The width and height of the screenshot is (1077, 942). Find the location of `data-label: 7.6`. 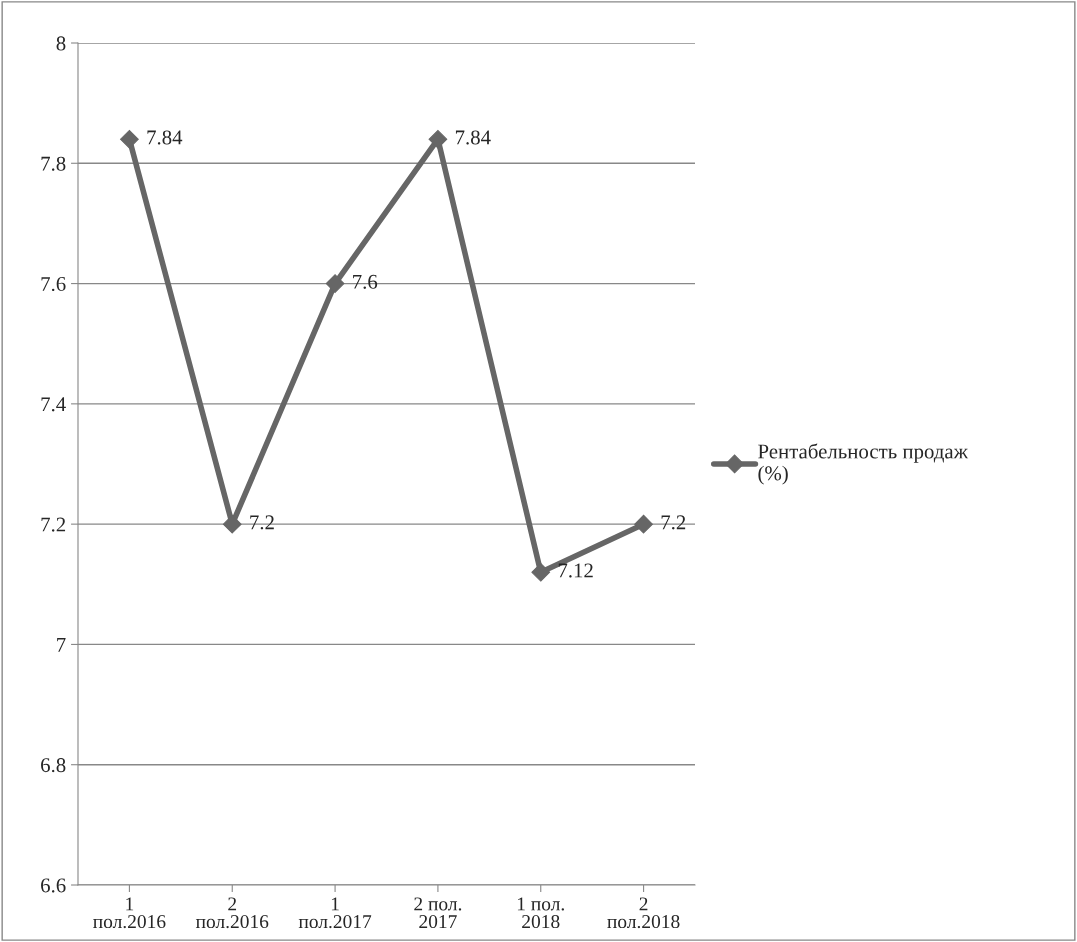

data-label: 7.6 is located at coordinates (365, 281).